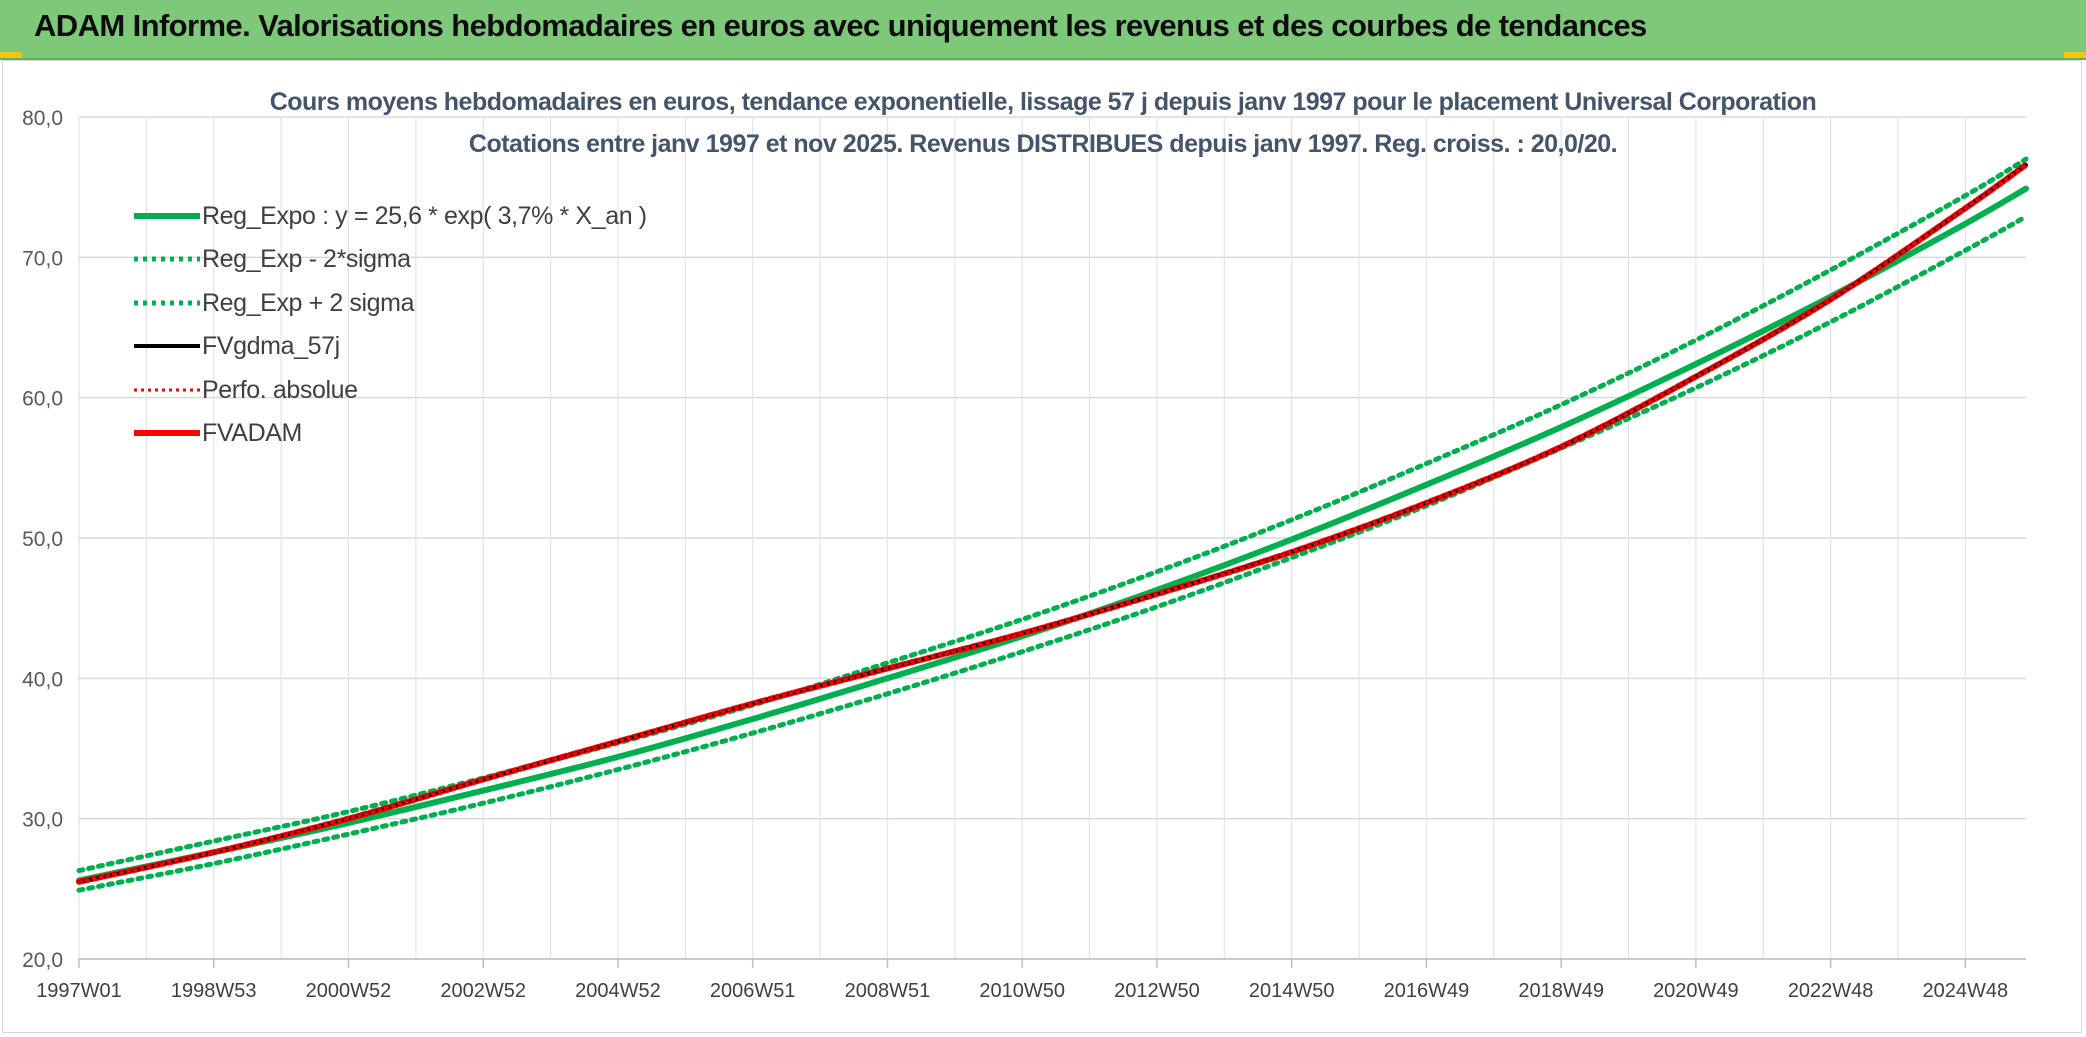  What do you see at coordinates (167, 346) in the screenshot?
I see `legend-swatch-fvgdma` at bounding box center [167, 346].